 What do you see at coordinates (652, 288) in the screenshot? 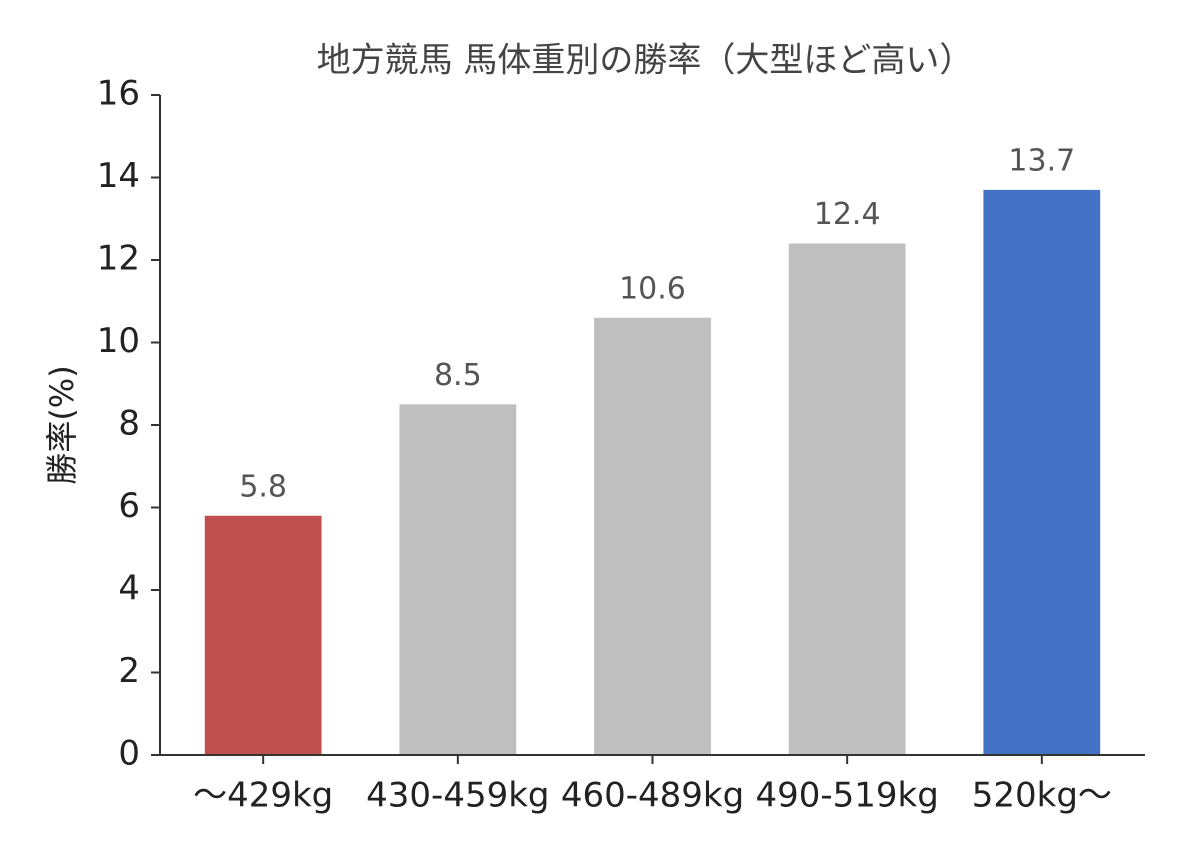
I see `data-label: 10.6` at bounding box center [652, 288].